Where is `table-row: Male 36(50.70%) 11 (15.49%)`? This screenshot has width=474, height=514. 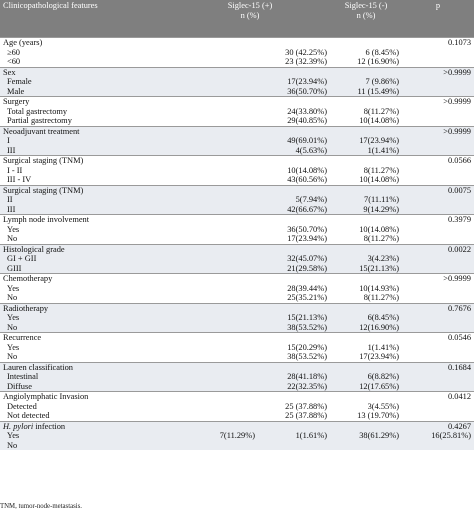
table-row: Male 36(50.70%) 11 (15.49%) is located at coordinates (237, 91).